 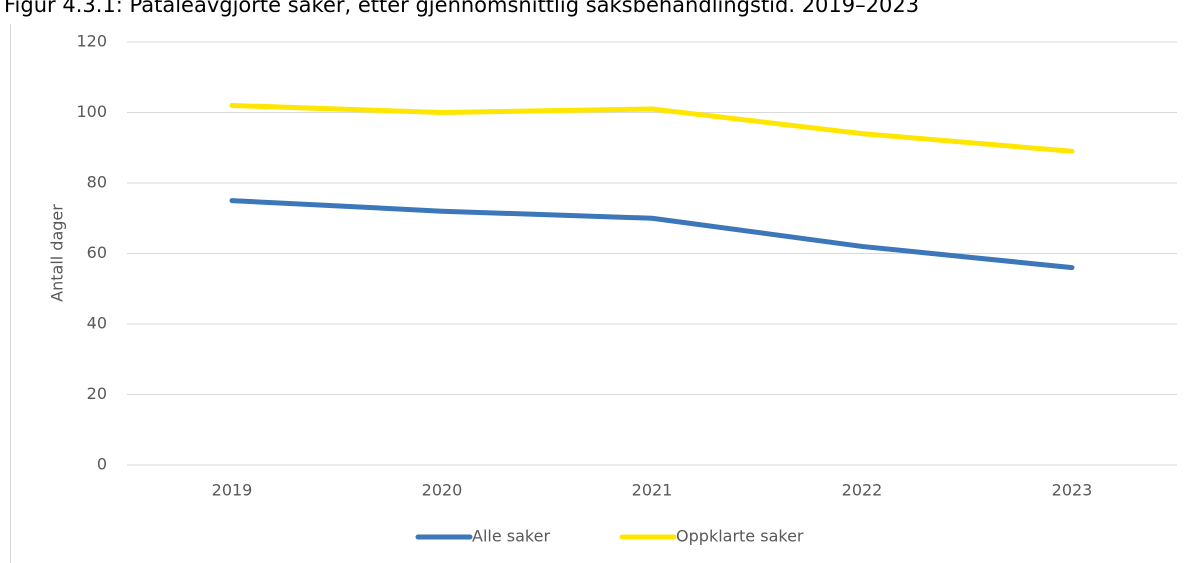 What do you see at coordinates (97, 393) in the screenshot?
I see `y-tick-label: 20` at bounding box center [97, 393].